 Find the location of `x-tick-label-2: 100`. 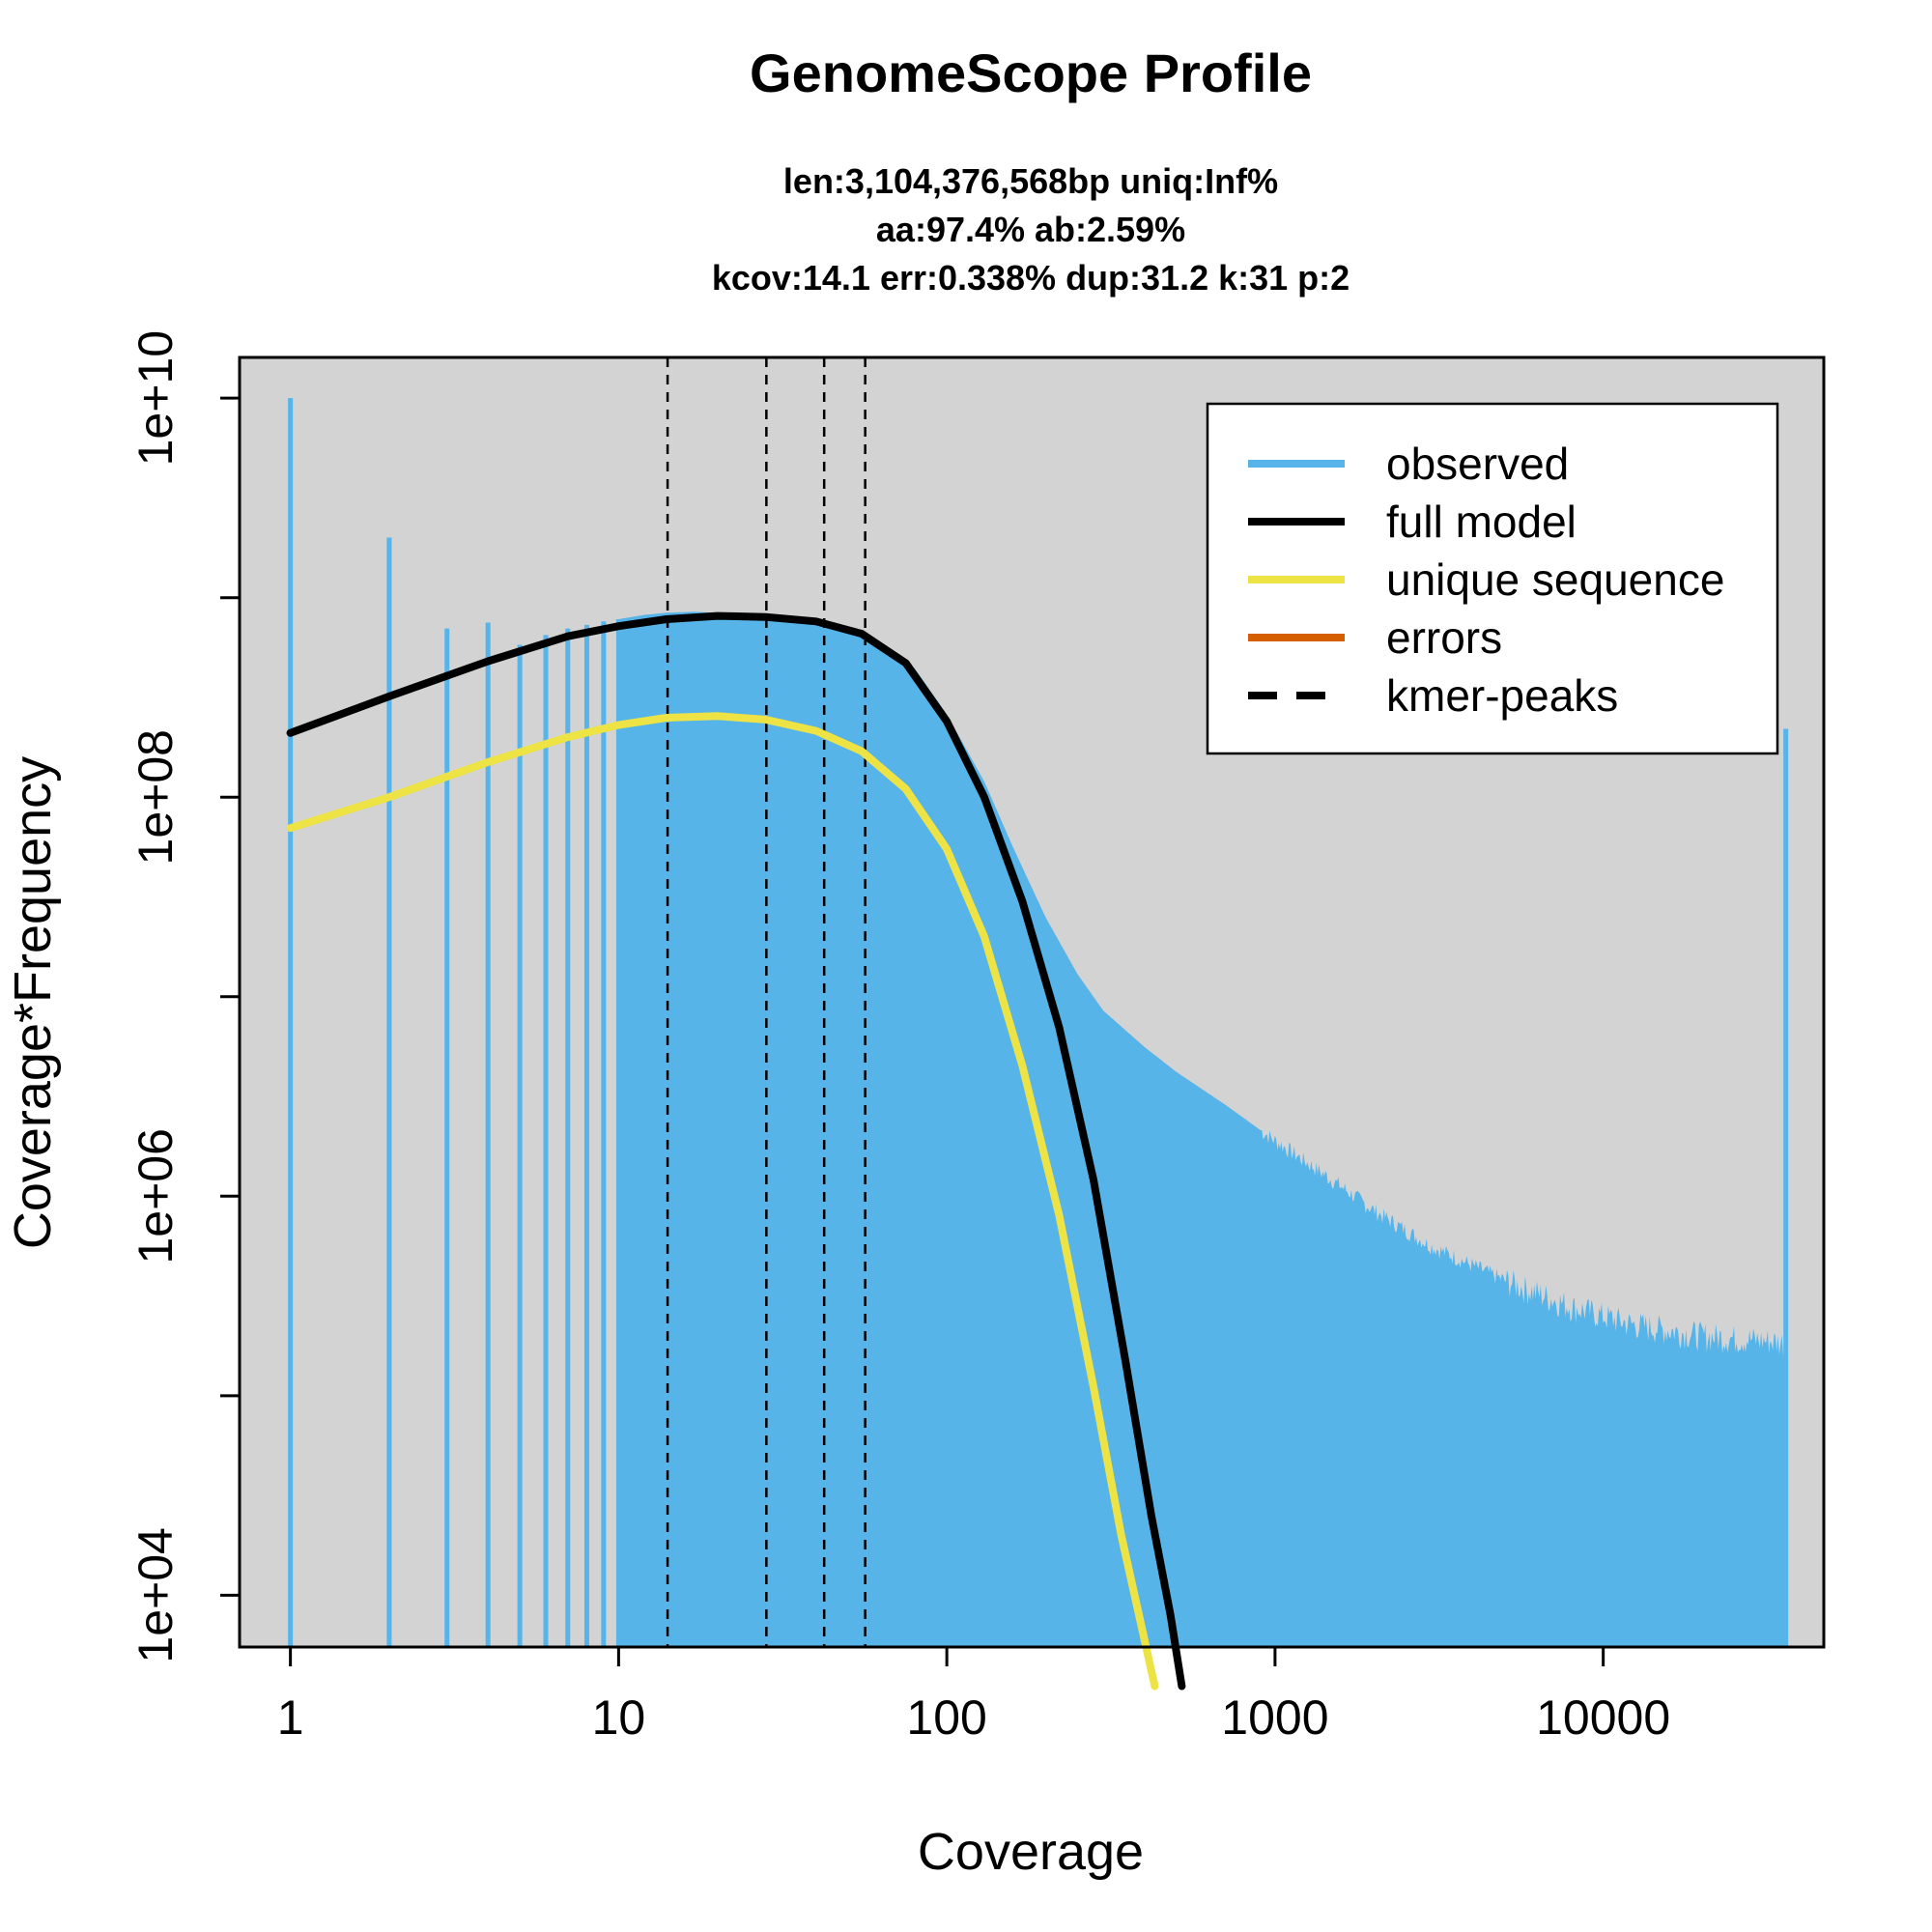

x-tick-label-2: 100 is located at coordinates (946, 1717).